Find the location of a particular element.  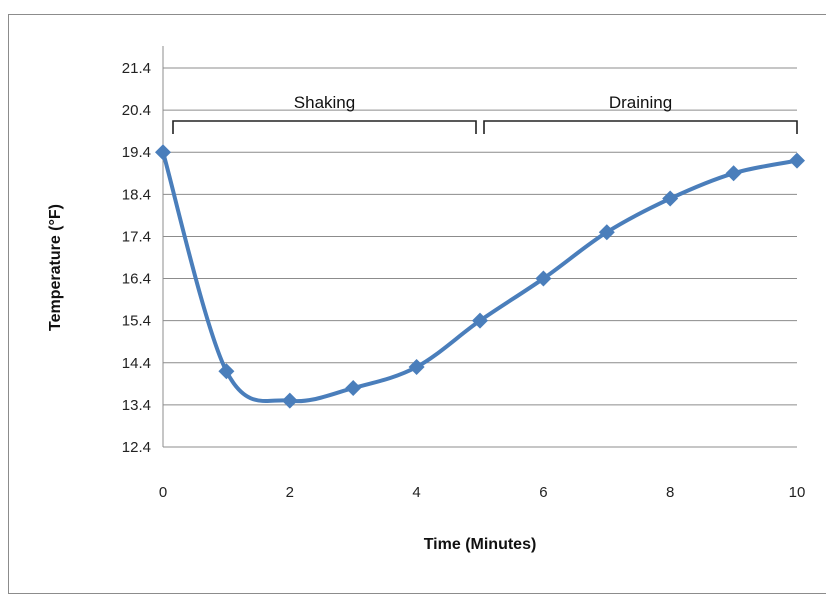

x-tick-labels: 0 2 4 6 8 10 is located at coordinates (482, 492).